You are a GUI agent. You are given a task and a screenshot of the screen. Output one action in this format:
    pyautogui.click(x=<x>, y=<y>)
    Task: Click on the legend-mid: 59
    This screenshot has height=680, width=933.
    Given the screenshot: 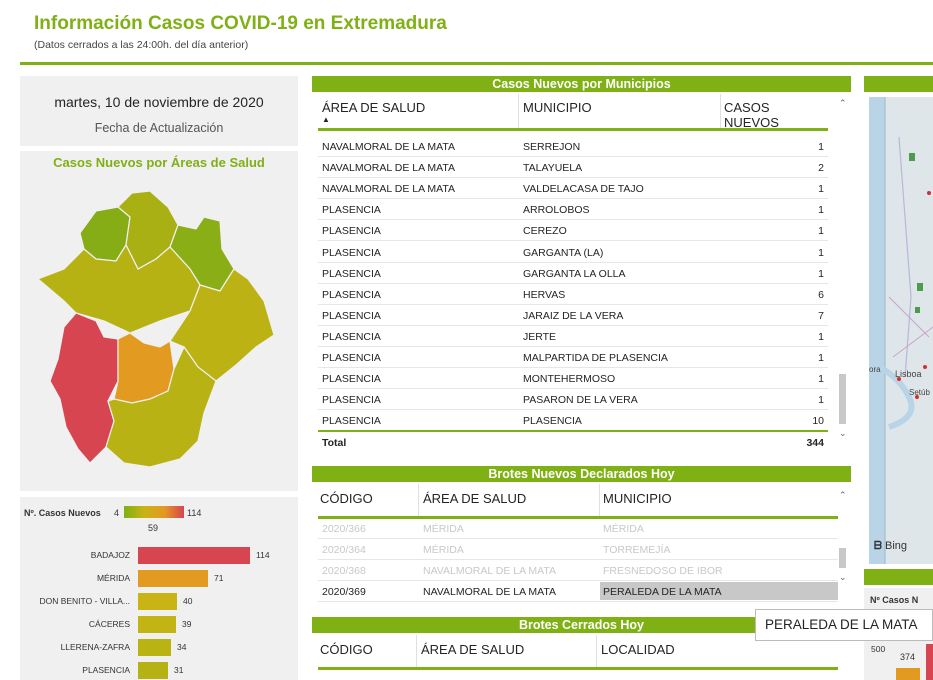 What is the action you would take?
    pyautogui.click(x=153, y=528)
    